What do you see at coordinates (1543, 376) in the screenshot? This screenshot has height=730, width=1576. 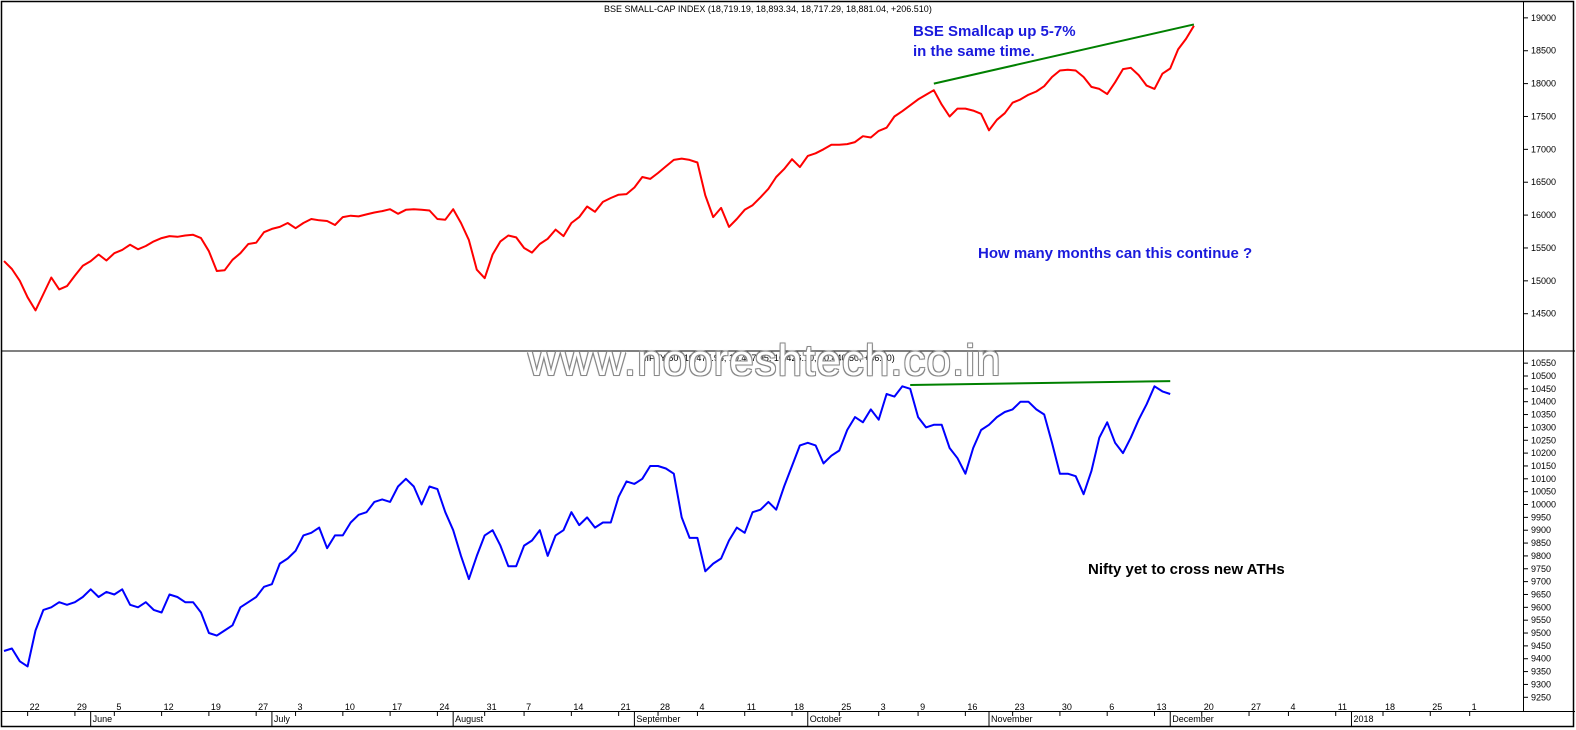 I see `y-tick-label: 10500` at bounding box center [1543, 376].